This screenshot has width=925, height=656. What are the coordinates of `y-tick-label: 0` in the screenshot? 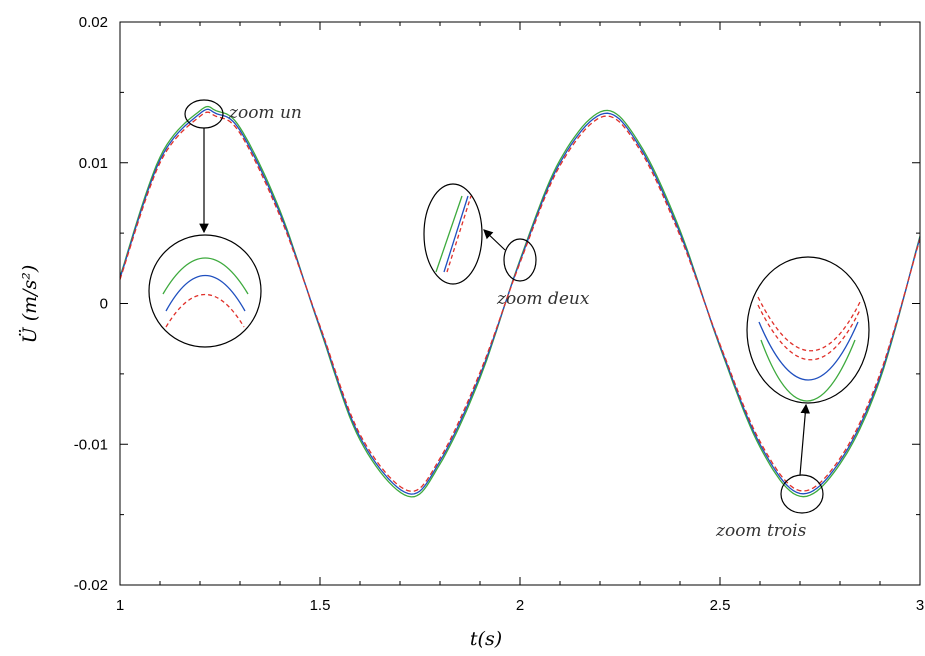 It's located at (104, 304).